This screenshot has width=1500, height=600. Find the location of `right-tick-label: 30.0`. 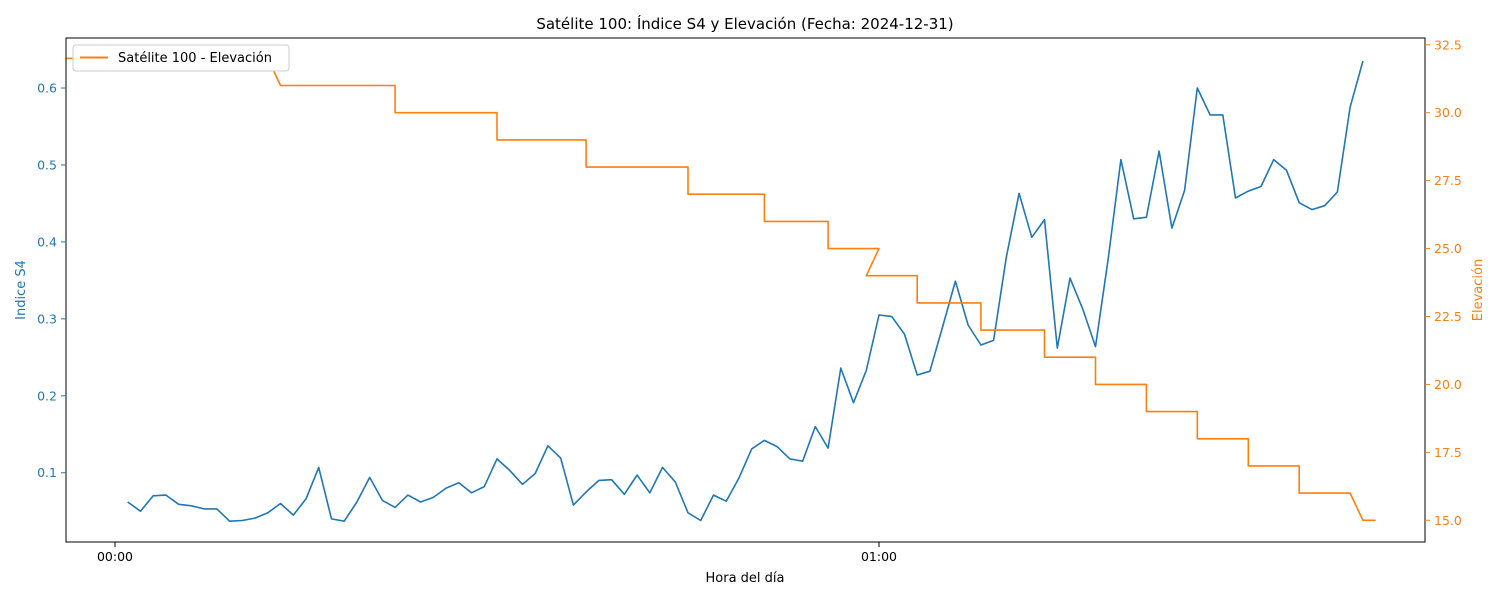

right-tick-label: 30.0 is located at coordinates (1448, 112).